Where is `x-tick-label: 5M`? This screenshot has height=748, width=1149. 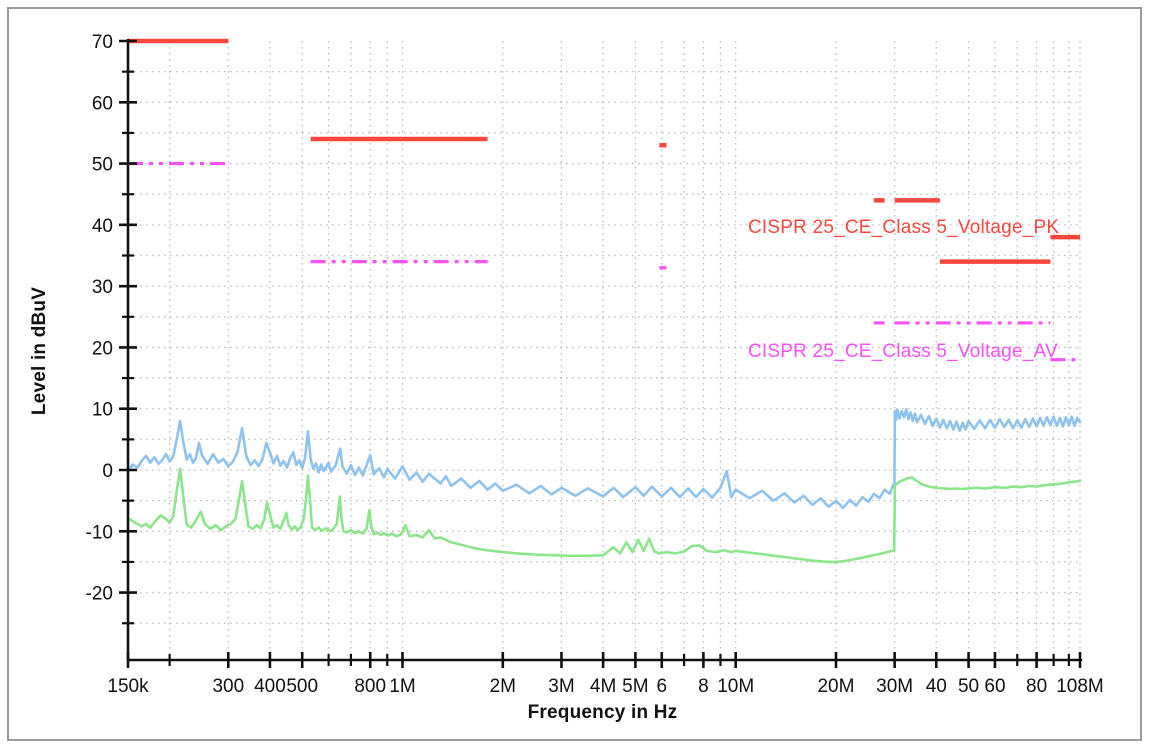 x-tick-label: 5M is located at coordinates (635, 686).